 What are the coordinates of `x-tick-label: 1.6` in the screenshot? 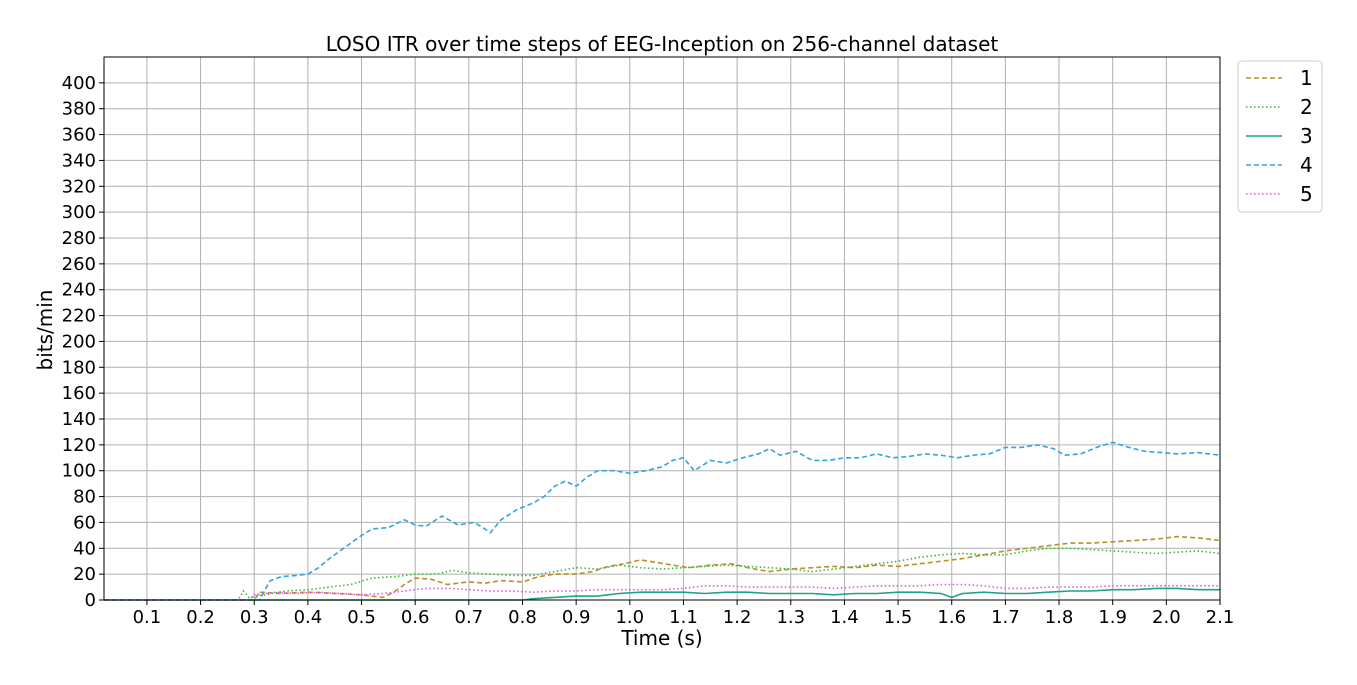 It's located at (951, 617).